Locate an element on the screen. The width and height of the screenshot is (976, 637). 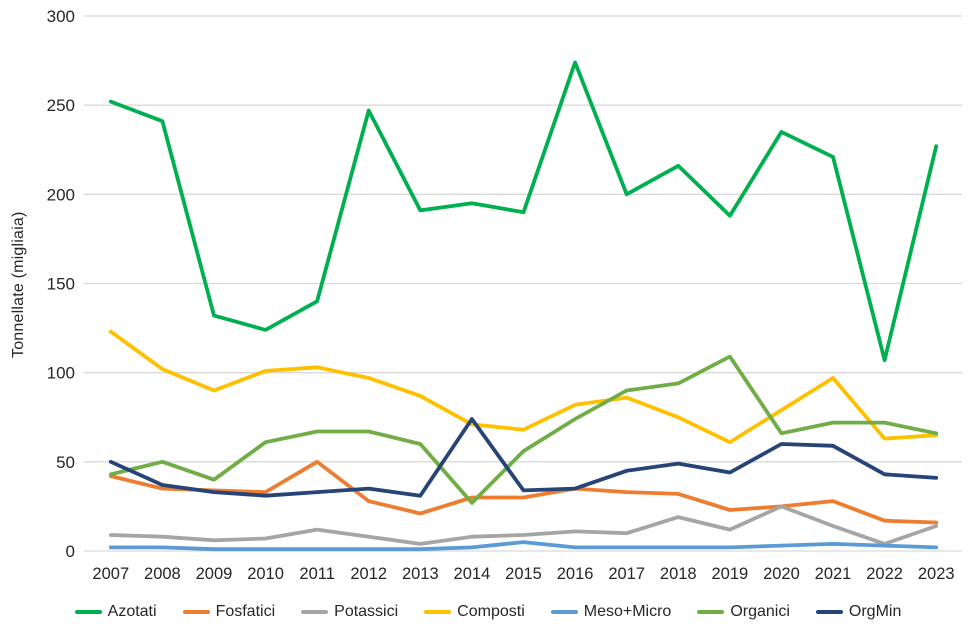
y-tick-label-200: 200 is located at coordinates (61, 194).